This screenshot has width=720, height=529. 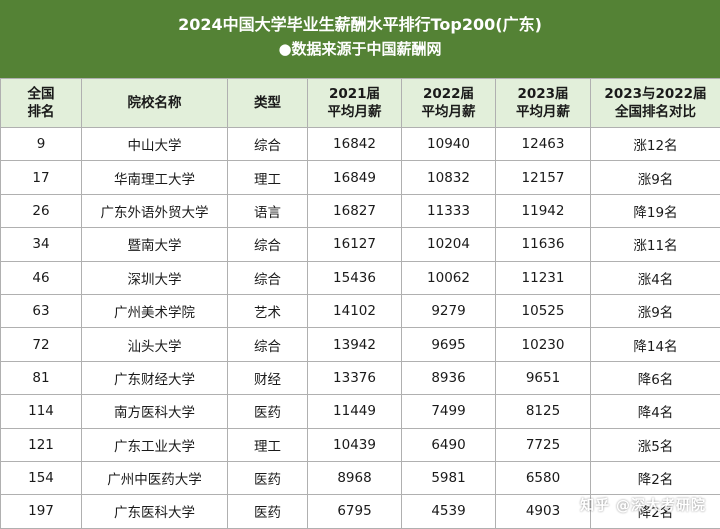 What do you see at coordinates (41, 103) in the screenshot?
I see `column-header-rank: 全国排名` at bounding box center [41, 103].